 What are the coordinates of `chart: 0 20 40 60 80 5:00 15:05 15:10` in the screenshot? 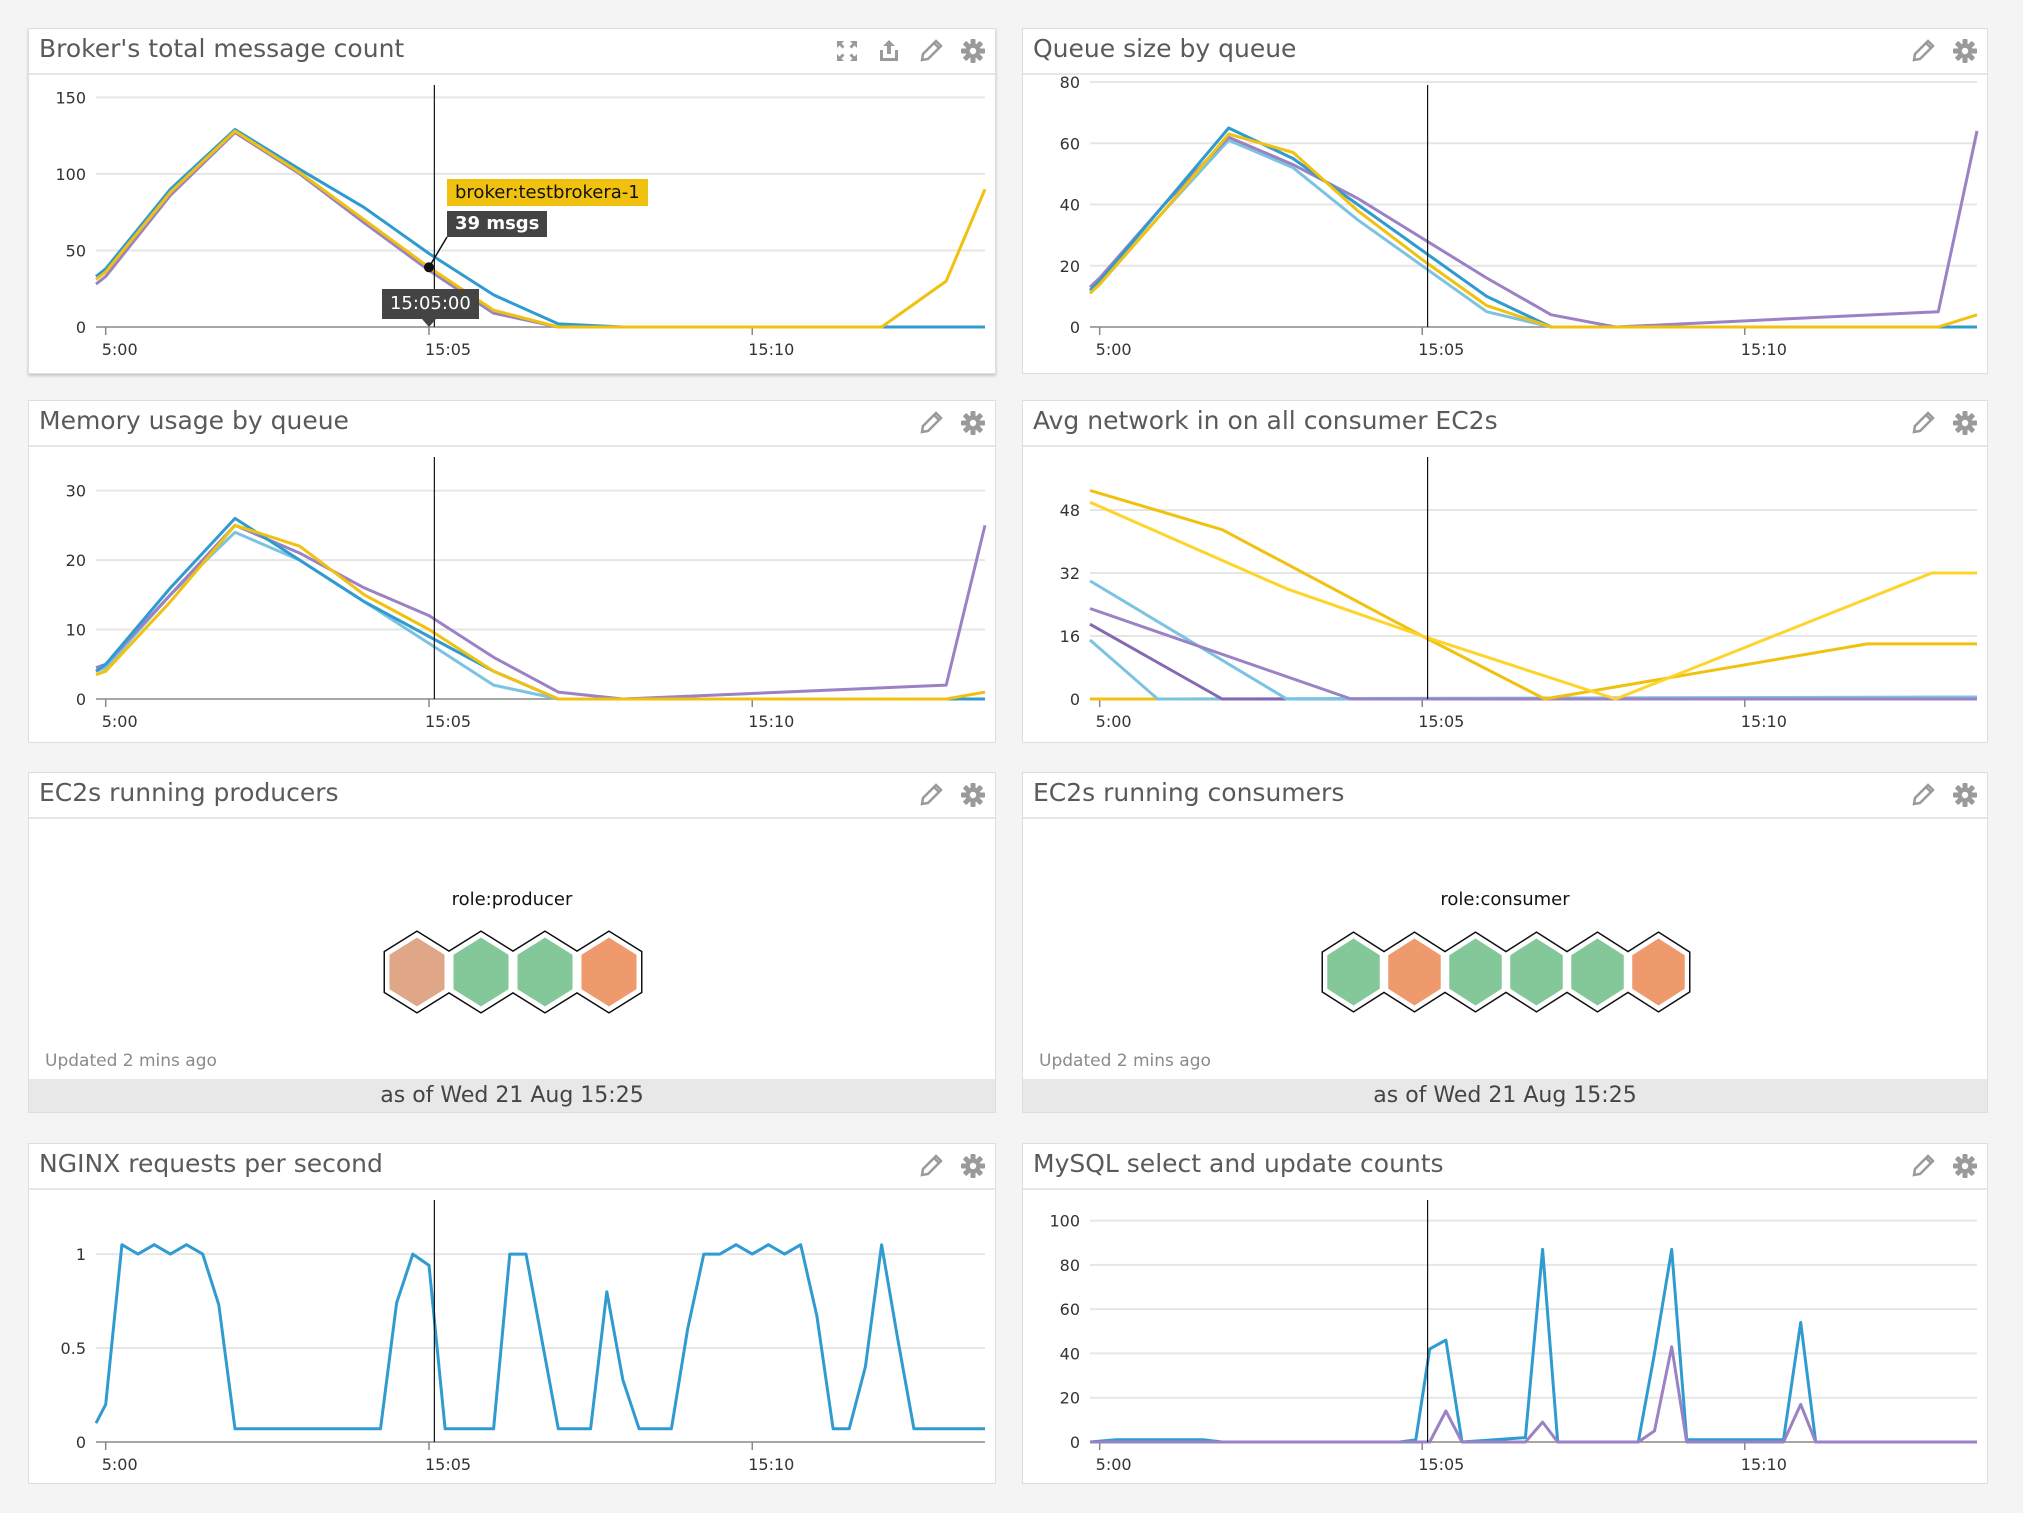 It's located at (1506, 202).